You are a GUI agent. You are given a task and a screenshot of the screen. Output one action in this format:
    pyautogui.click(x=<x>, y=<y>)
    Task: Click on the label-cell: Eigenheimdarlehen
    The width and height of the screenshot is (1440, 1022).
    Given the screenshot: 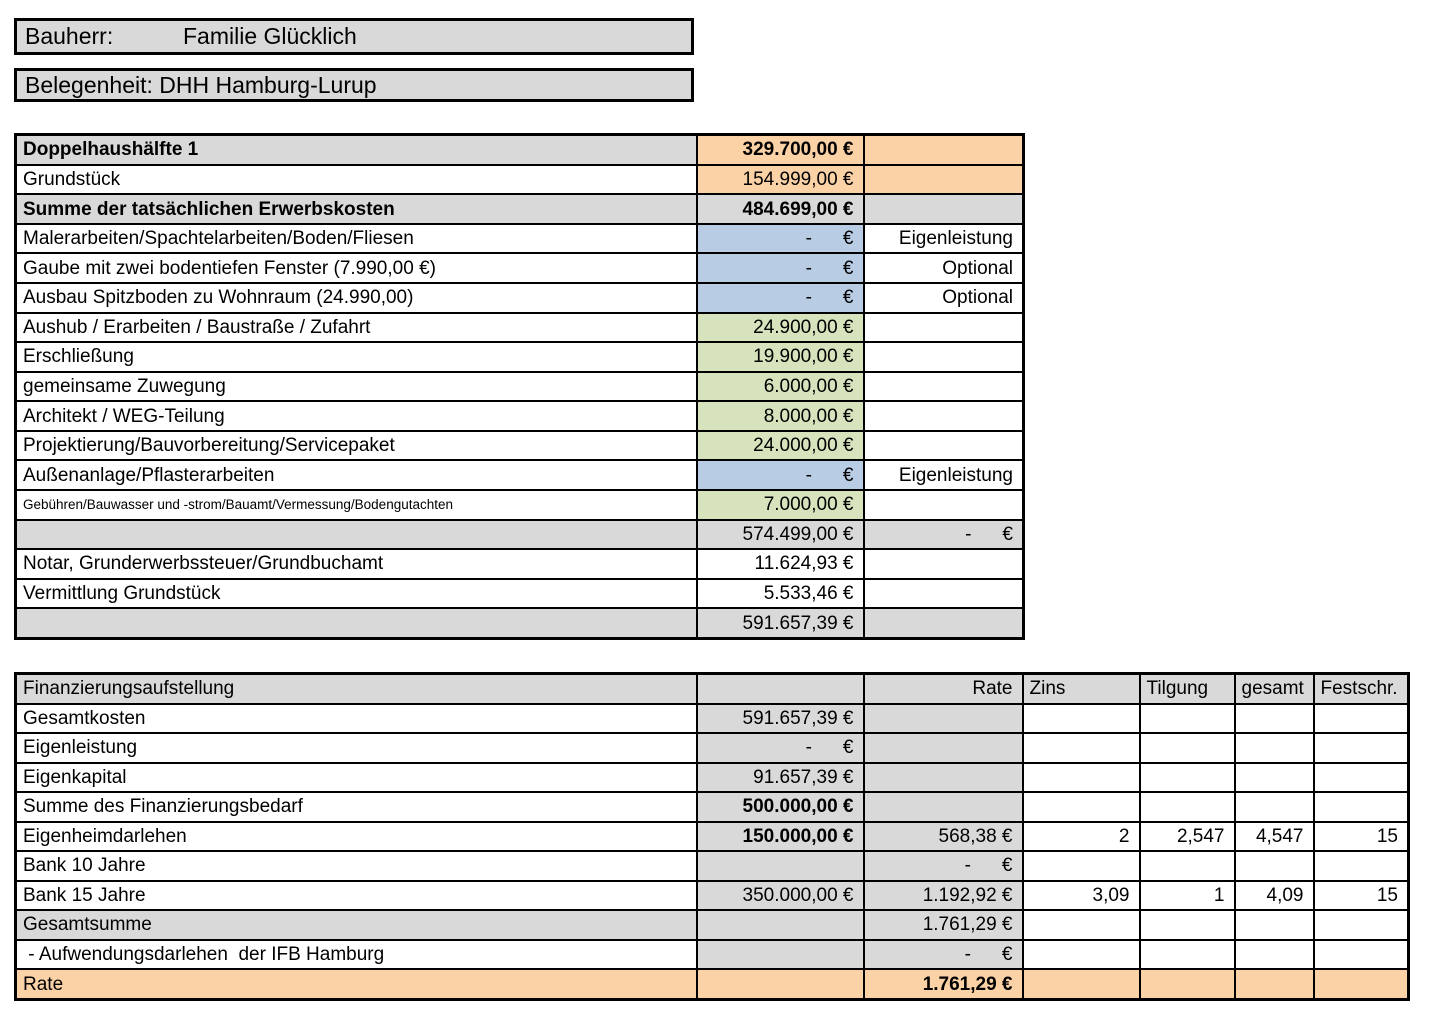 What is the action you would take?
    pyautogui.click(x=356, y=836)
    